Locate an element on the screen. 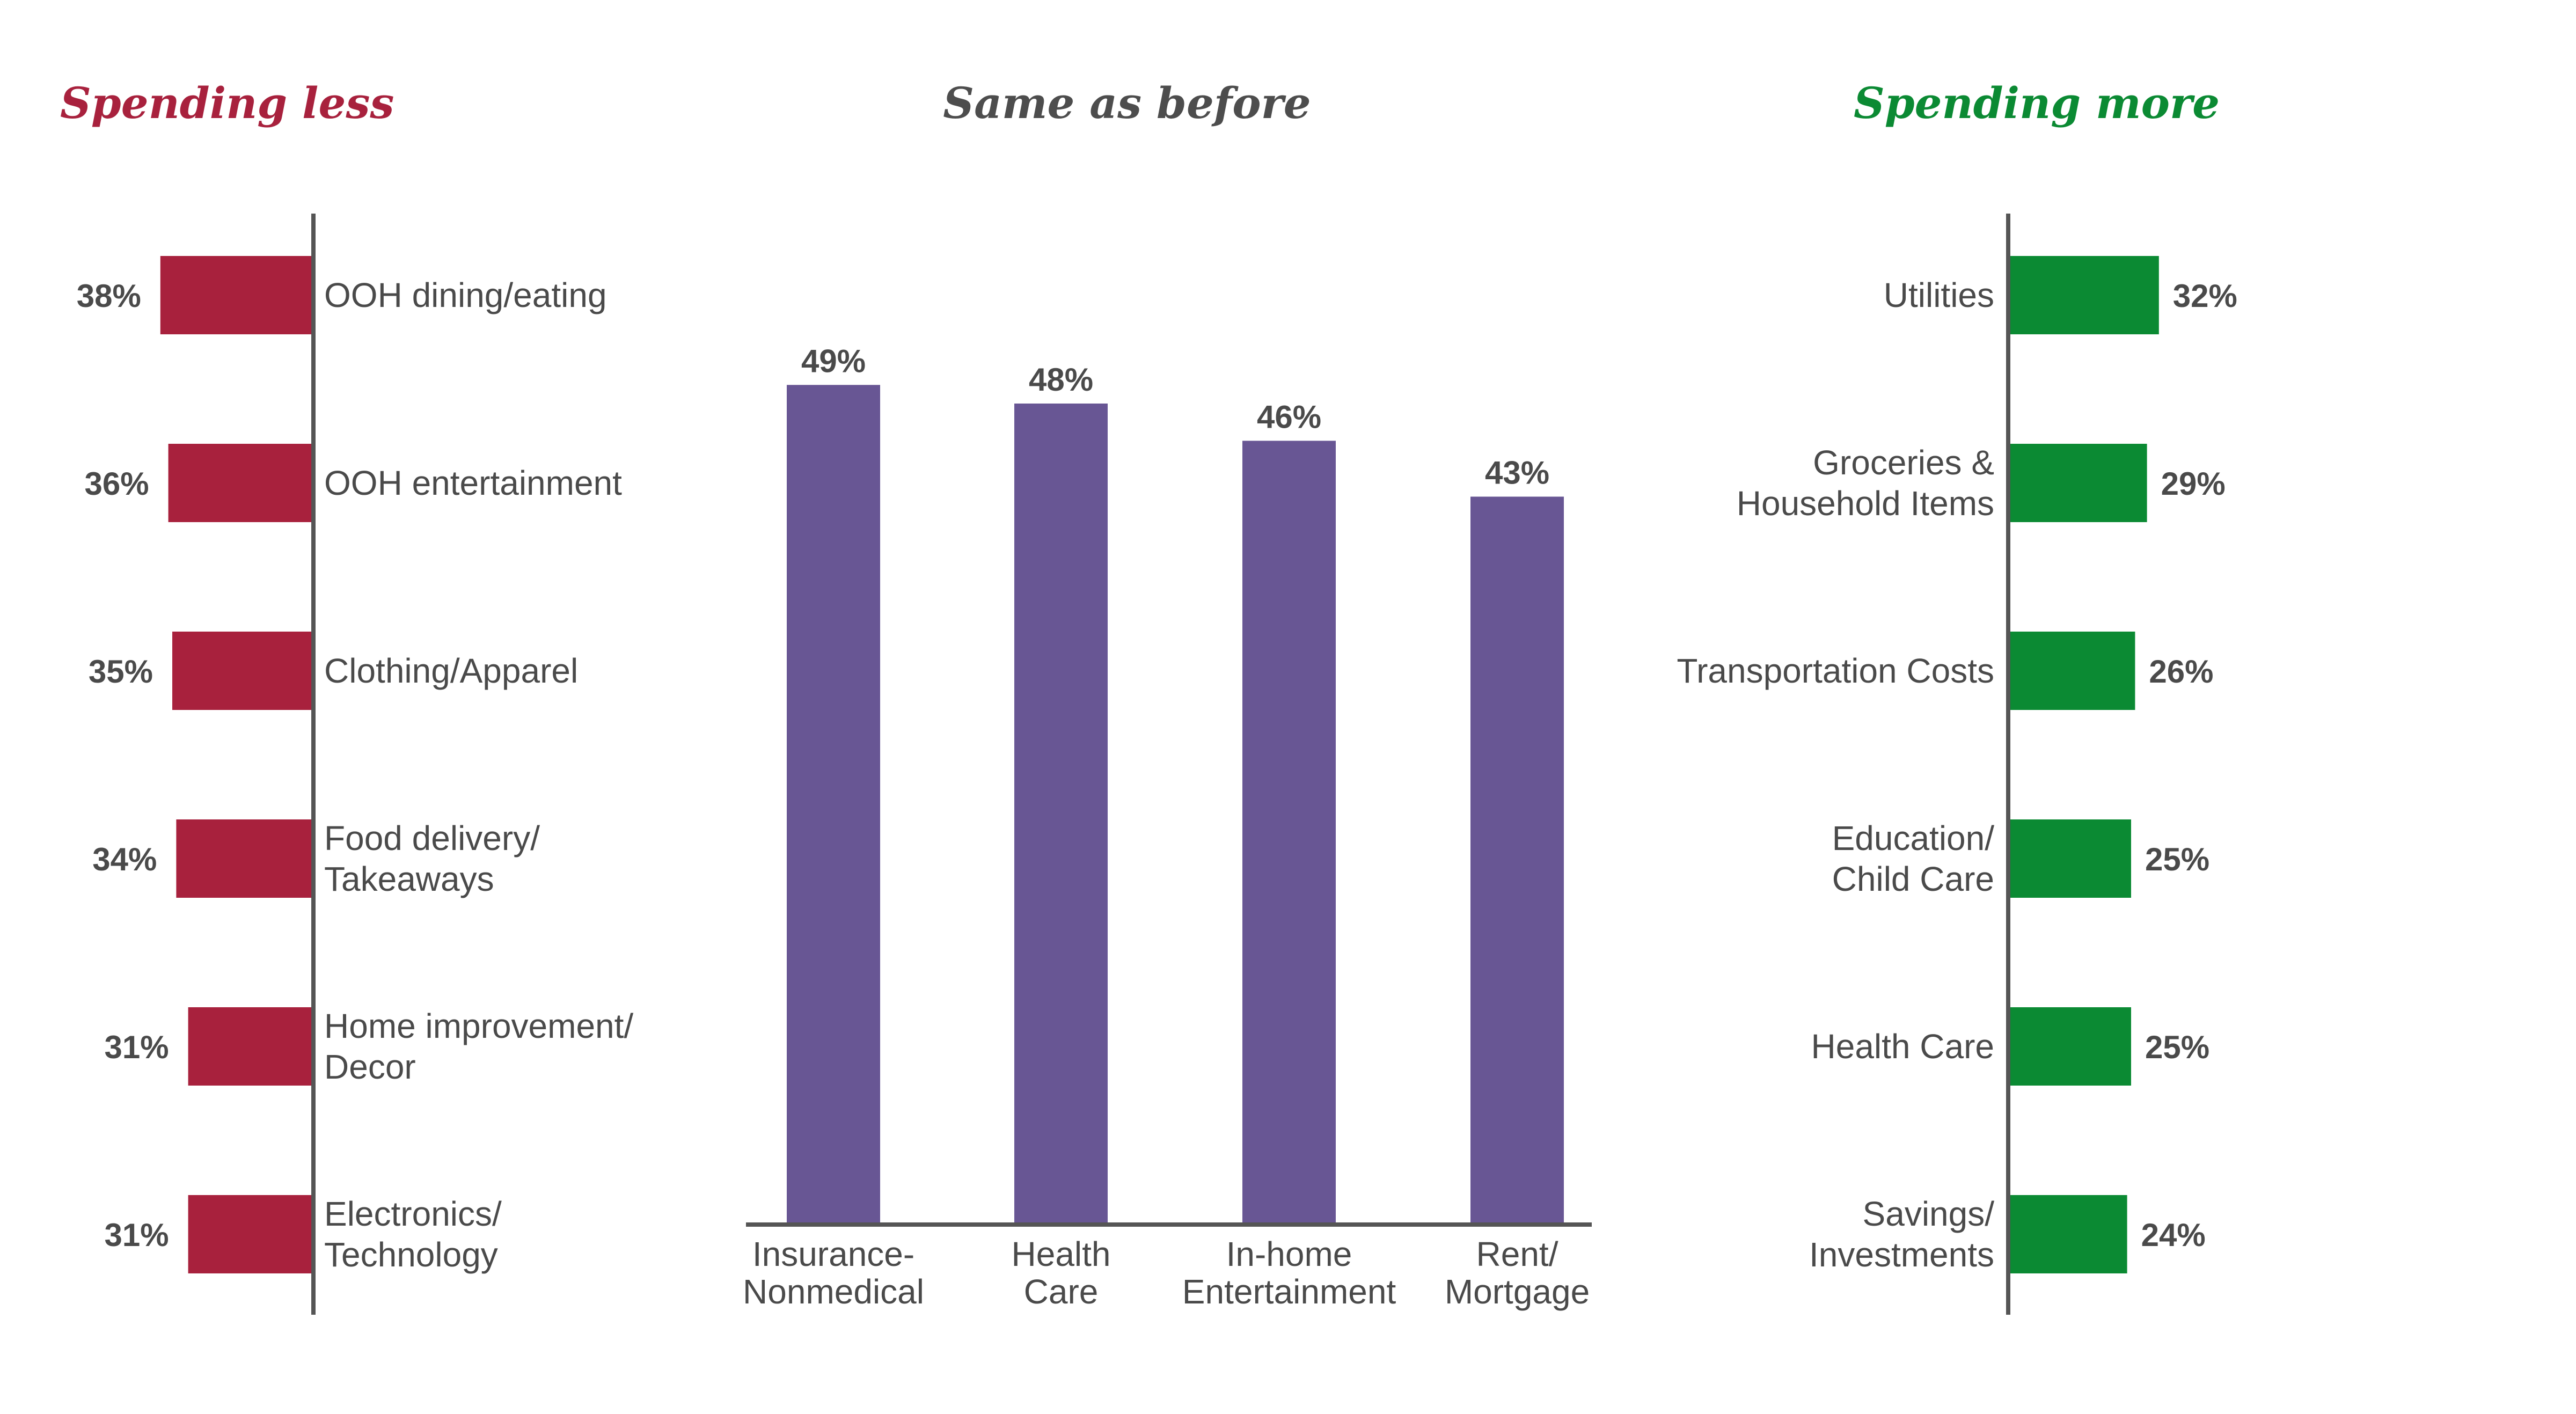 This screenshot has height=1414, width=2576. more-bar-utilities is located at coordinates (2084, 295).